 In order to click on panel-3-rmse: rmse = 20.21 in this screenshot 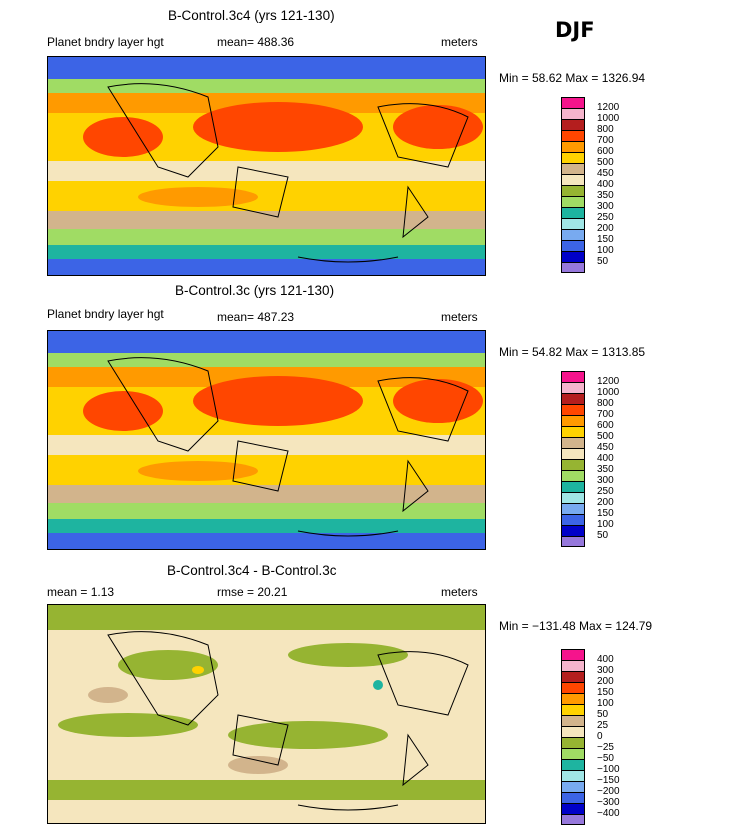, I will do `click(252, 592)`.